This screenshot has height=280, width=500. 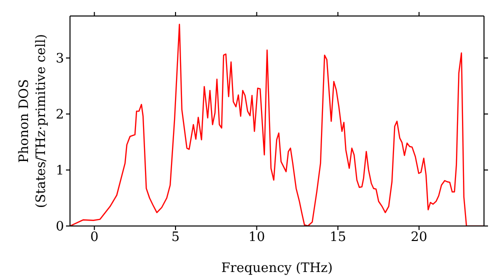 What do you see at coordinates (33, 121) in the screenshot?
I see `y-axis-title: Phonon DOS (States/THz·primitive cell)` at bounding box center [33, 121].